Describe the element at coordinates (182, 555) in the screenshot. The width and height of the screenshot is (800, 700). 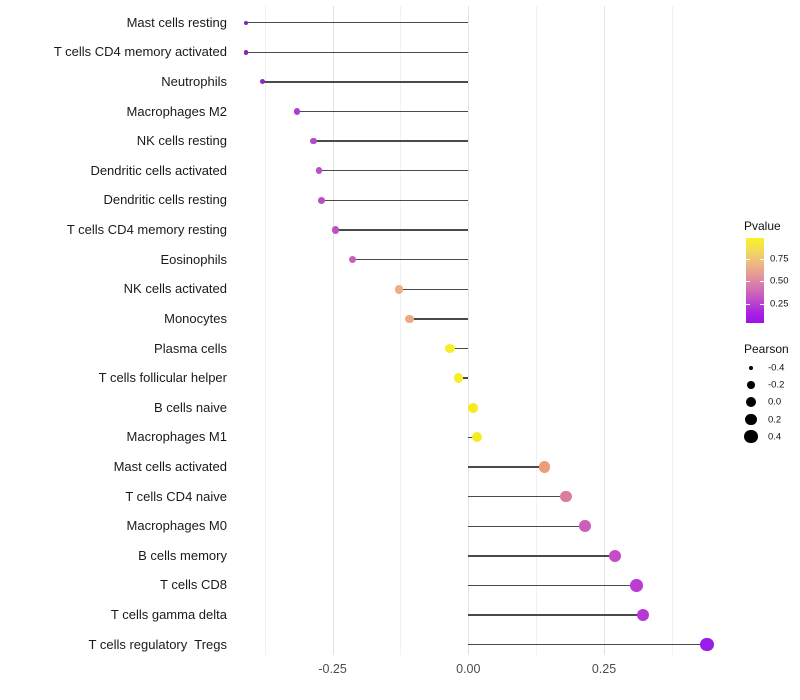
I see `y-axis-label: B cells memory` at that location.